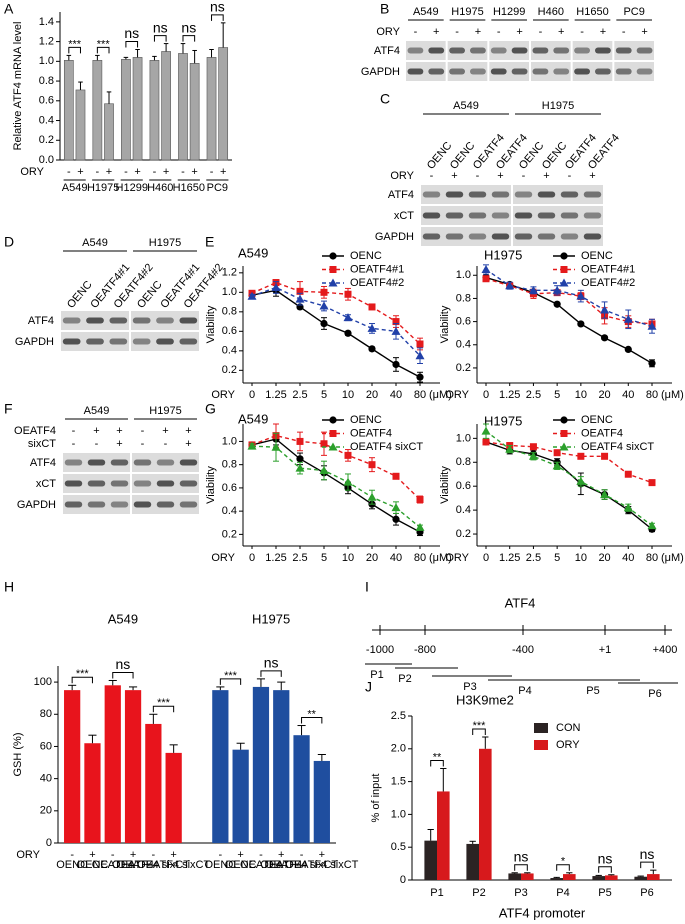 The width and height of the screenshot is (685, 924). I want to click on y-tick-label: 0.2, so click(463, 368).